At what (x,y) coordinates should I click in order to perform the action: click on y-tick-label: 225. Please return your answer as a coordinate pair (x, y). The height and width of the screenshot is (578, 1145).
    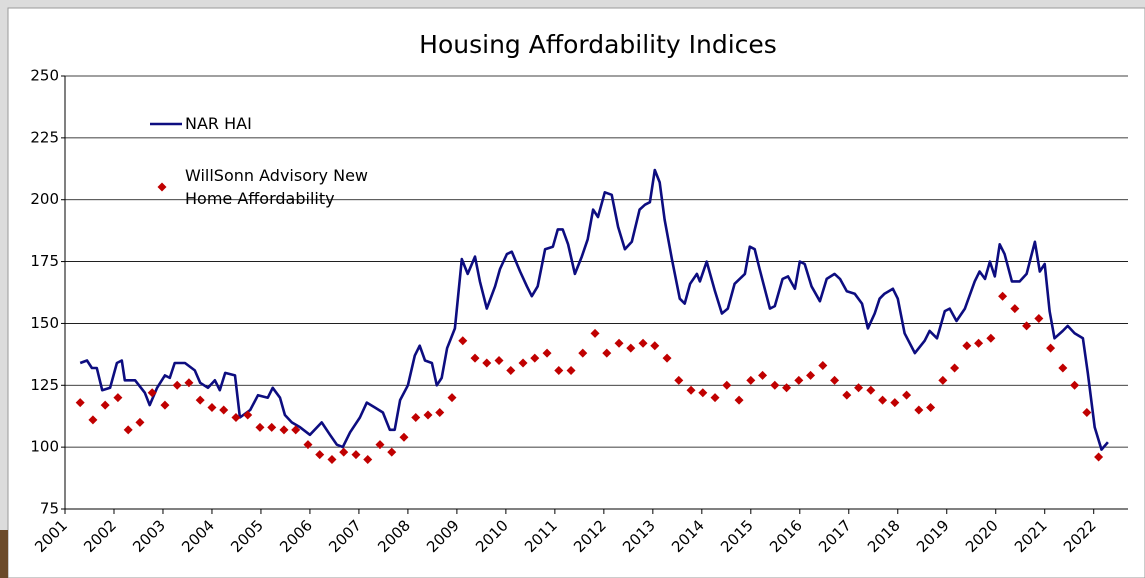
    Looking at the image, I should click on (44, 137).